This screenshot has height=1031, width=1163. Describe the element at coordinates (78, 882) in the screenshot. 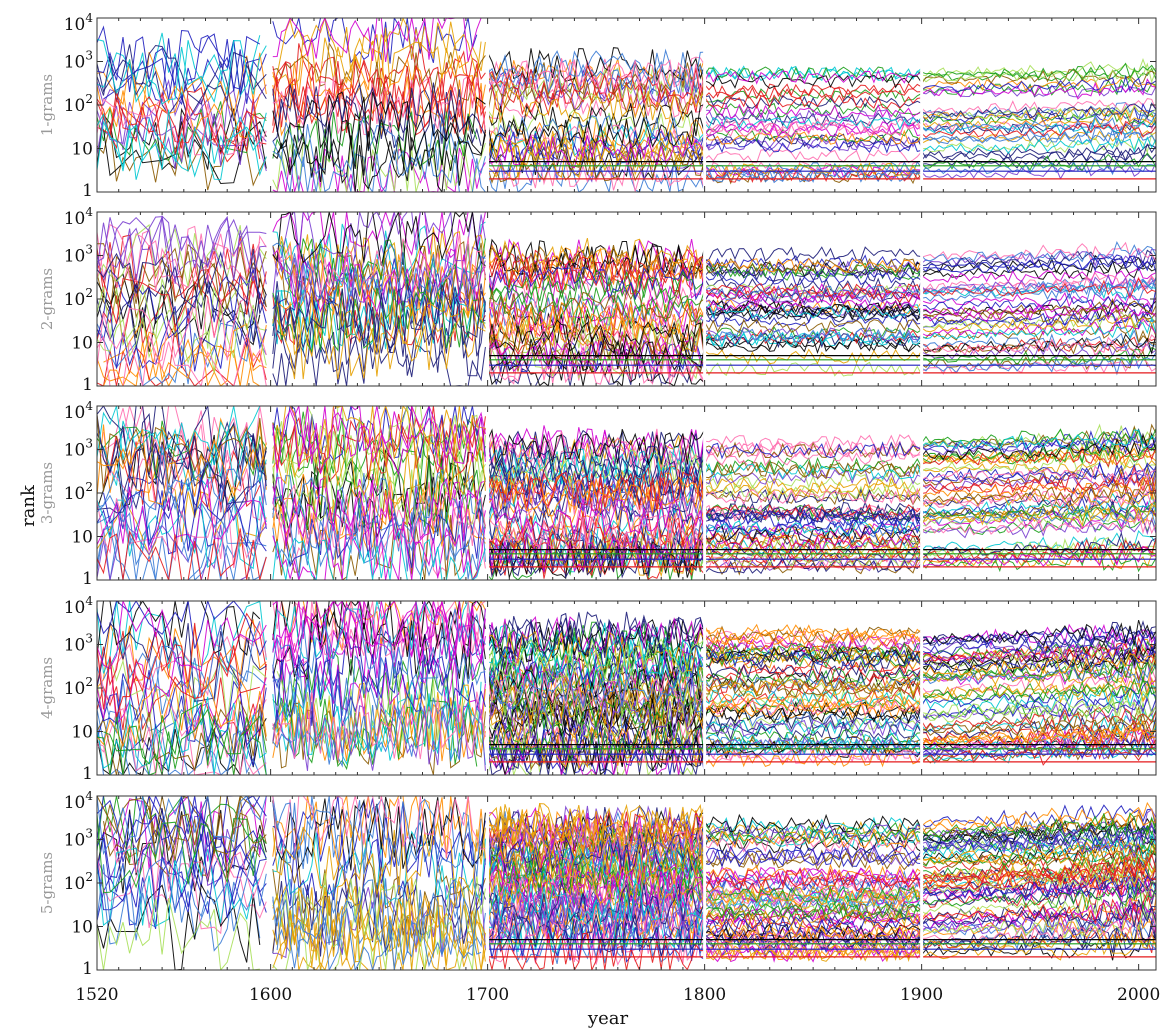

I see `y-tick-label: 10²` at that location.